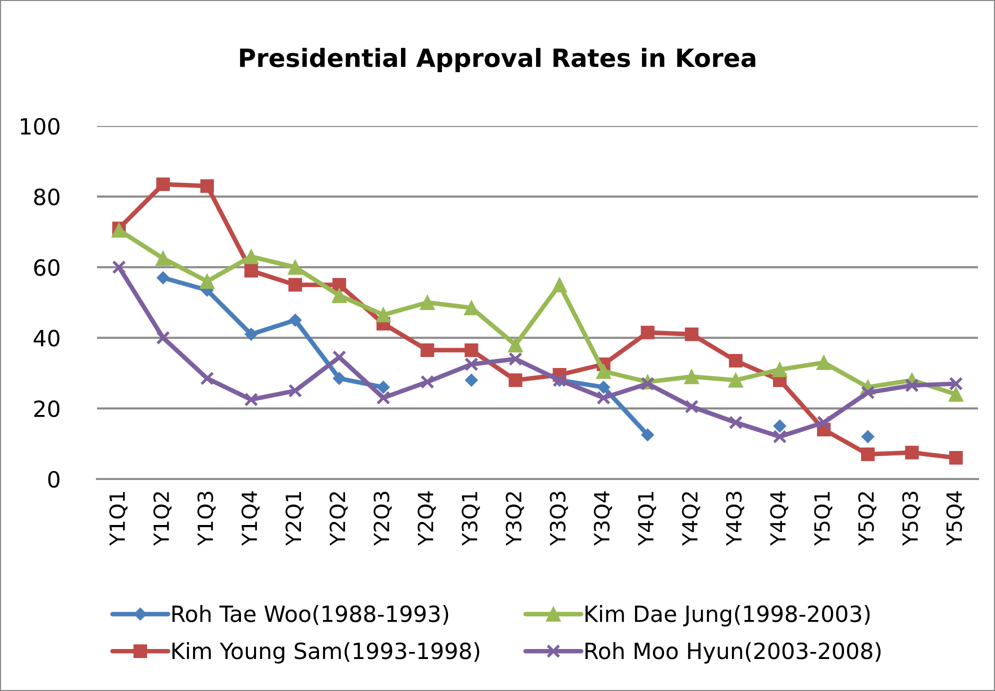 The height and width of the screenshot is (691, 995). I want to click on y-tick-label: 60, so click(47, 267).